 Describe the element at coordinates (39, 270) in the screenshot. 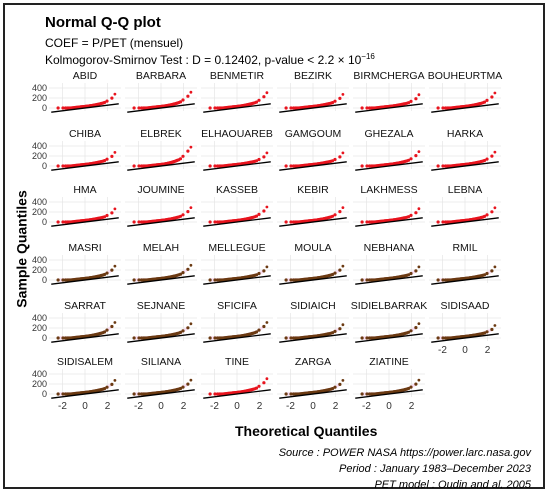

I see `y-tick-label: 200` at that location.